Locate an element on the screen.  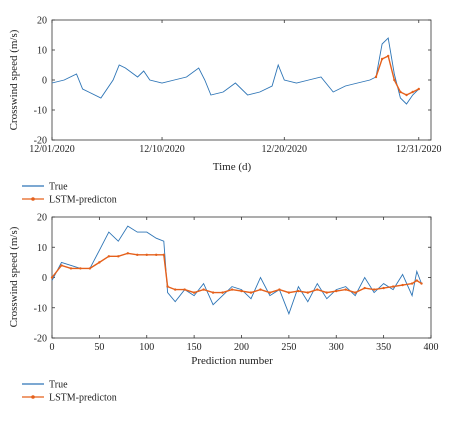
x-axis-label: Time (d) is located at coordinates (232, 167).